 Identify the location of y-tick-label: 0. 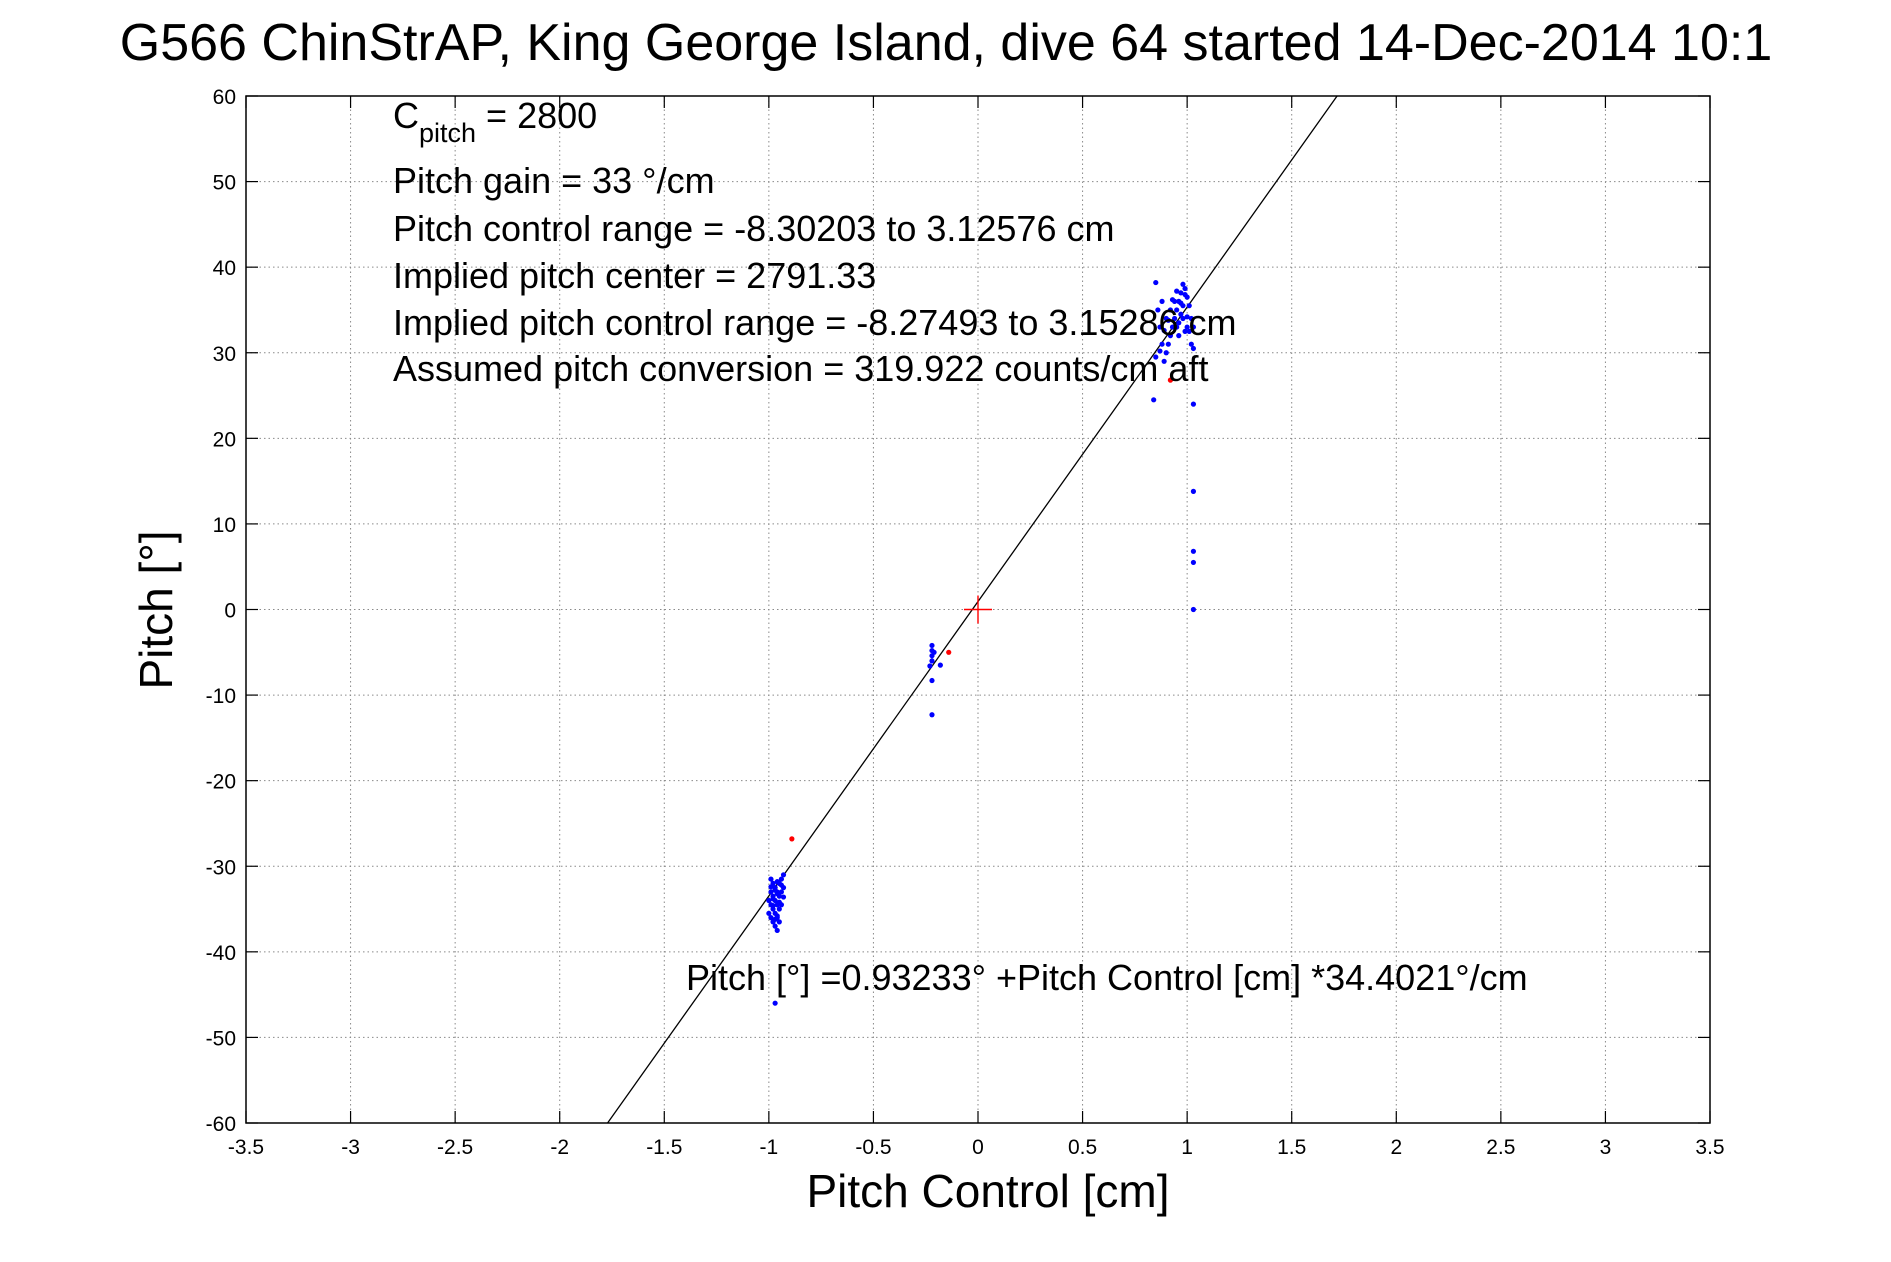
(230, 611).